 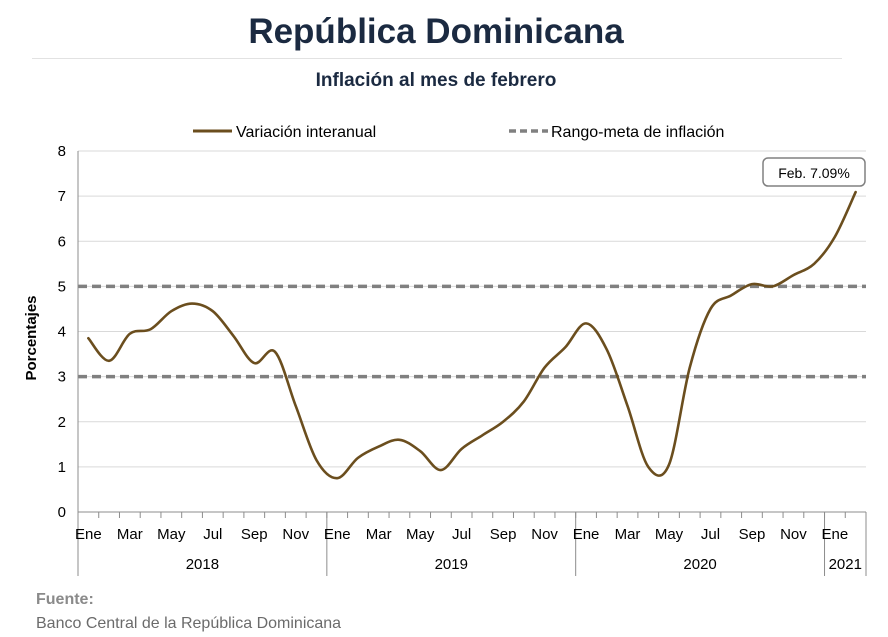 What do you see at coordinates (202, 564) in the screenshot?
I see `year-label: 2018` at bounding box center [202, 564].